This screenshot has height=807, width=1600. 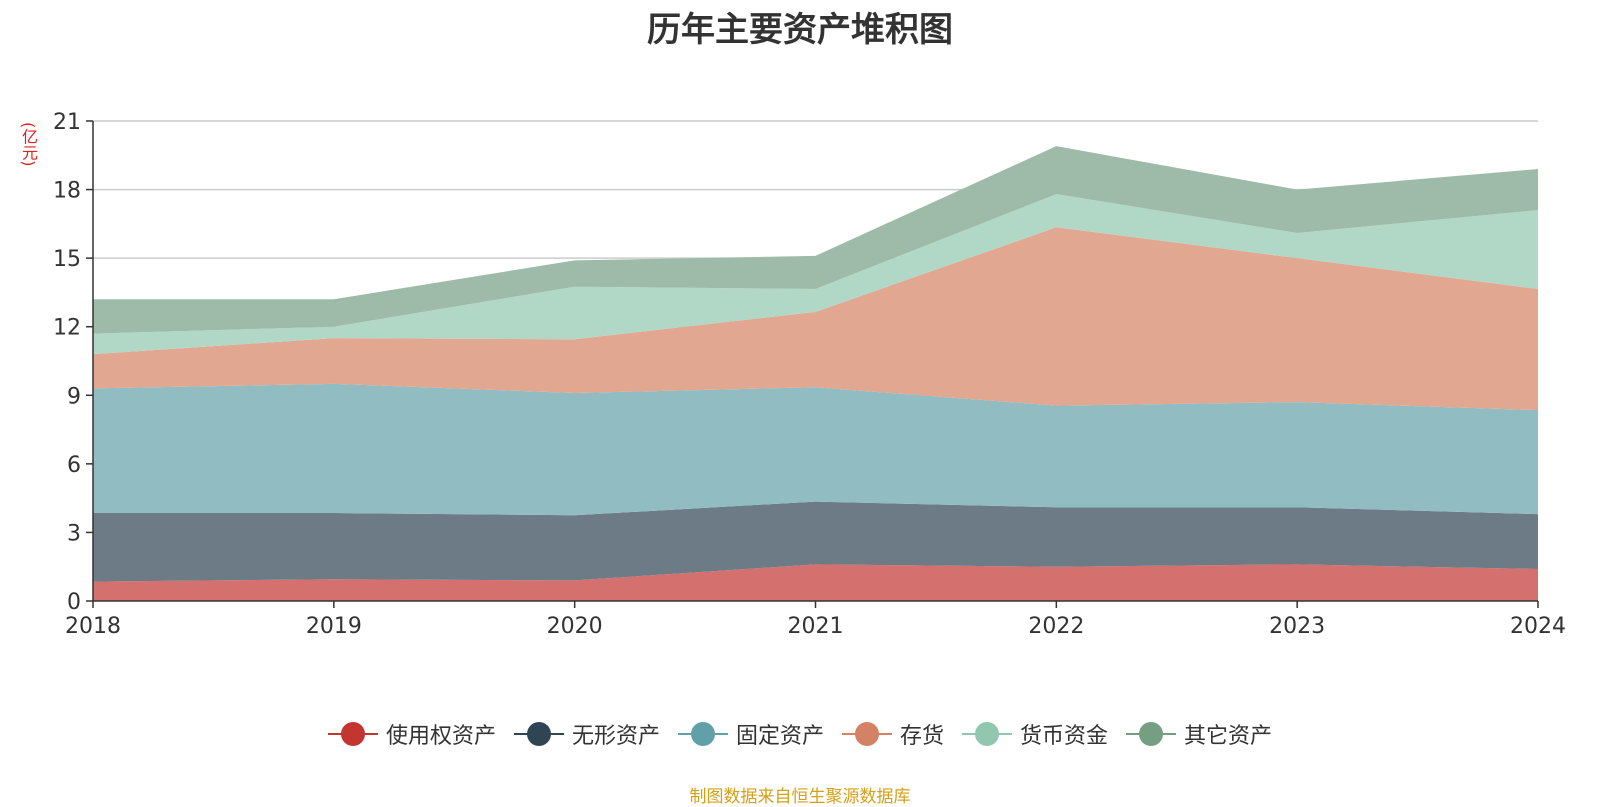 What do you see at coordinates (74, 465) in the screenshot?
I see `y-tick-label: 6` at bounding box center [74, 465].